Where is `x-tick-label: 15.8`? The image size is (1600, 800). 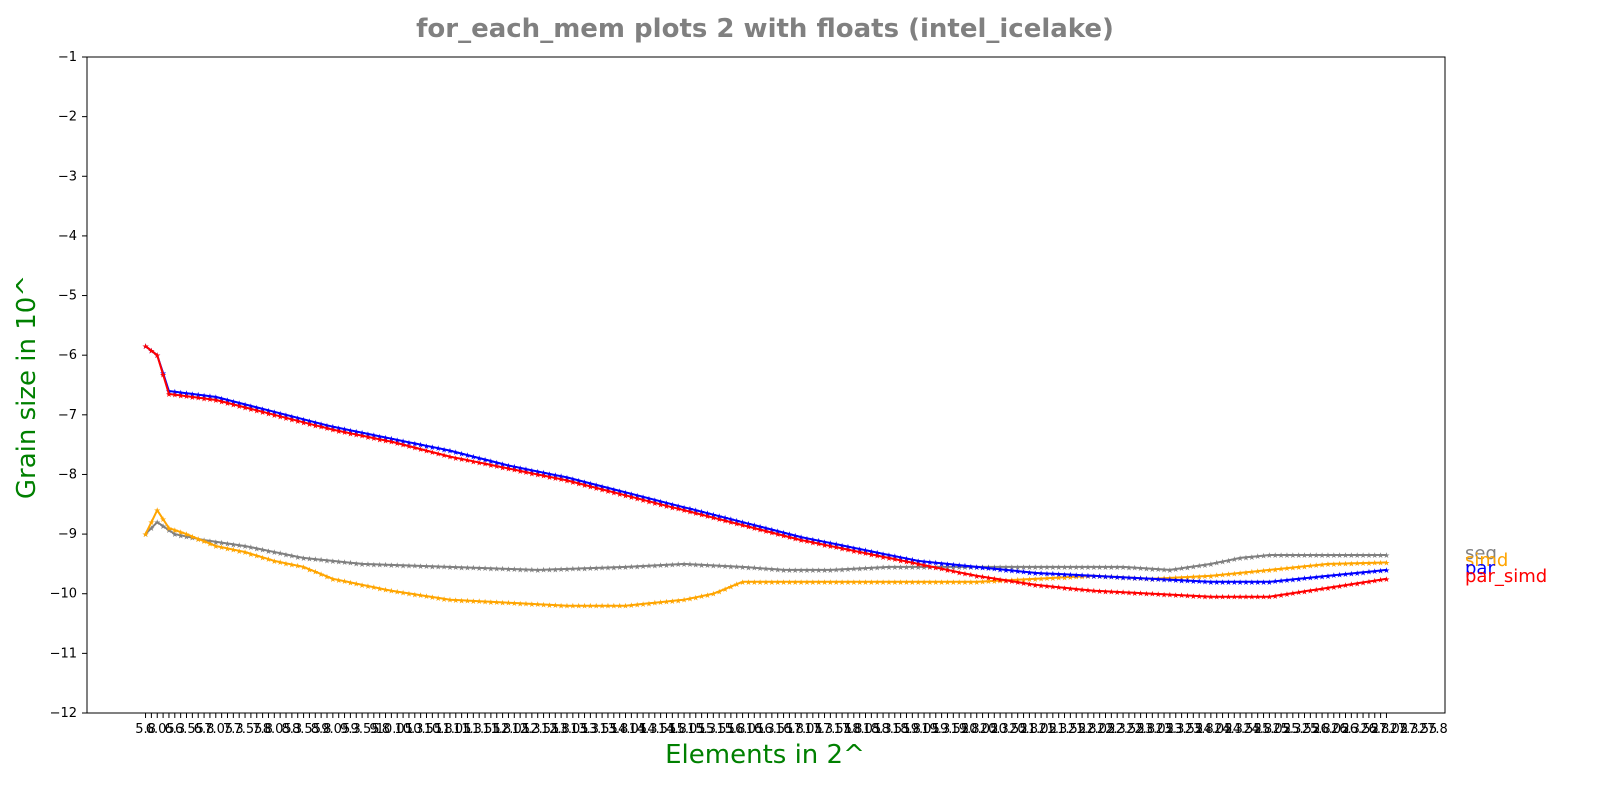
x-tick-label: 15.8 is located at coordinates (730, 729).